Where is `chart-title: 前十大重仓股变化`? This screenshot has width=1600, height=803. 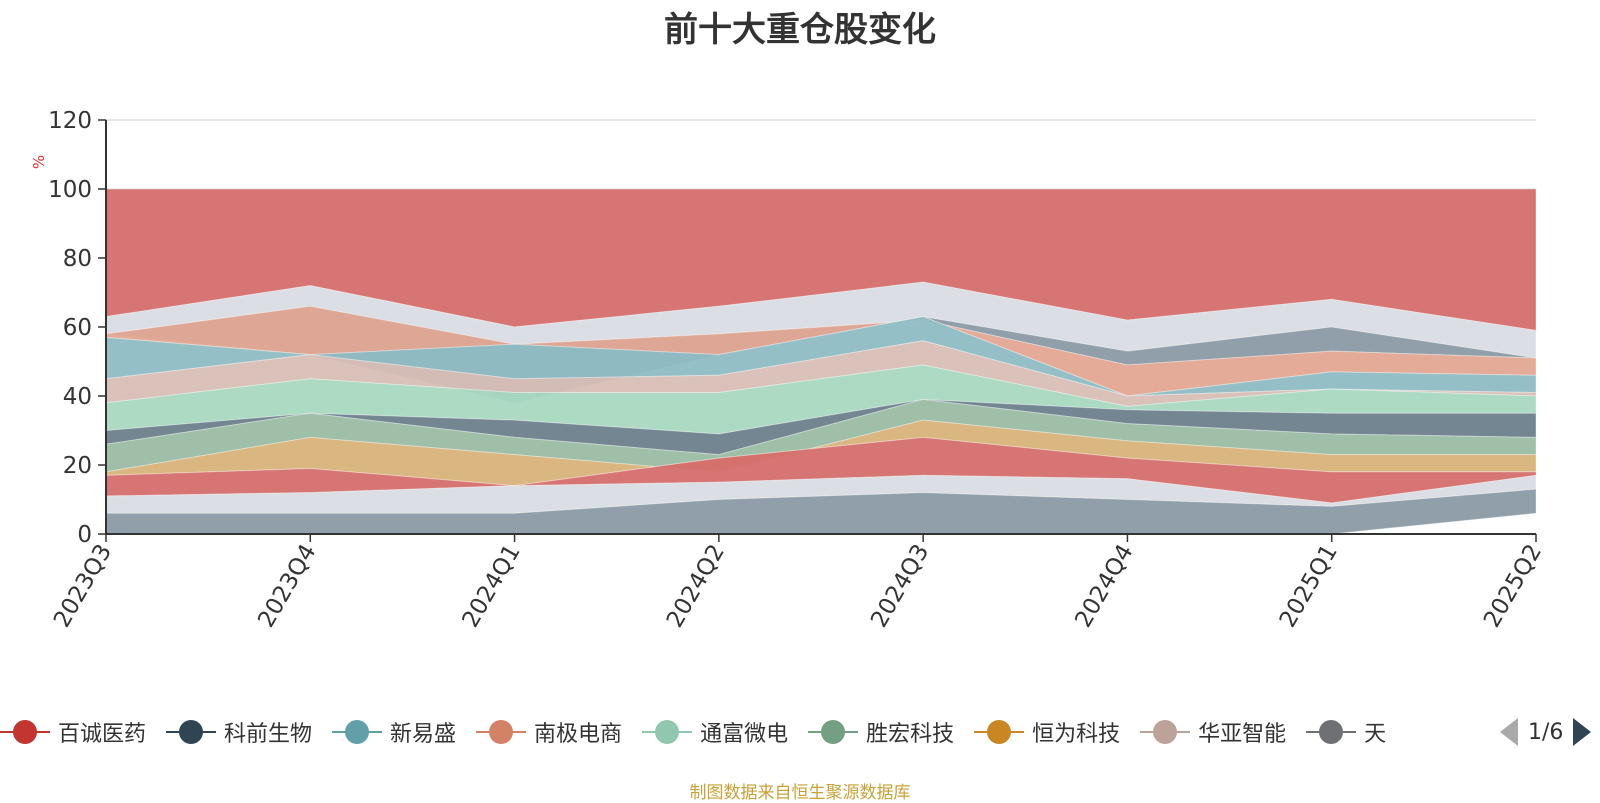
chart-title: 前十大重仓股变化 is located at coordinates (800, 30).